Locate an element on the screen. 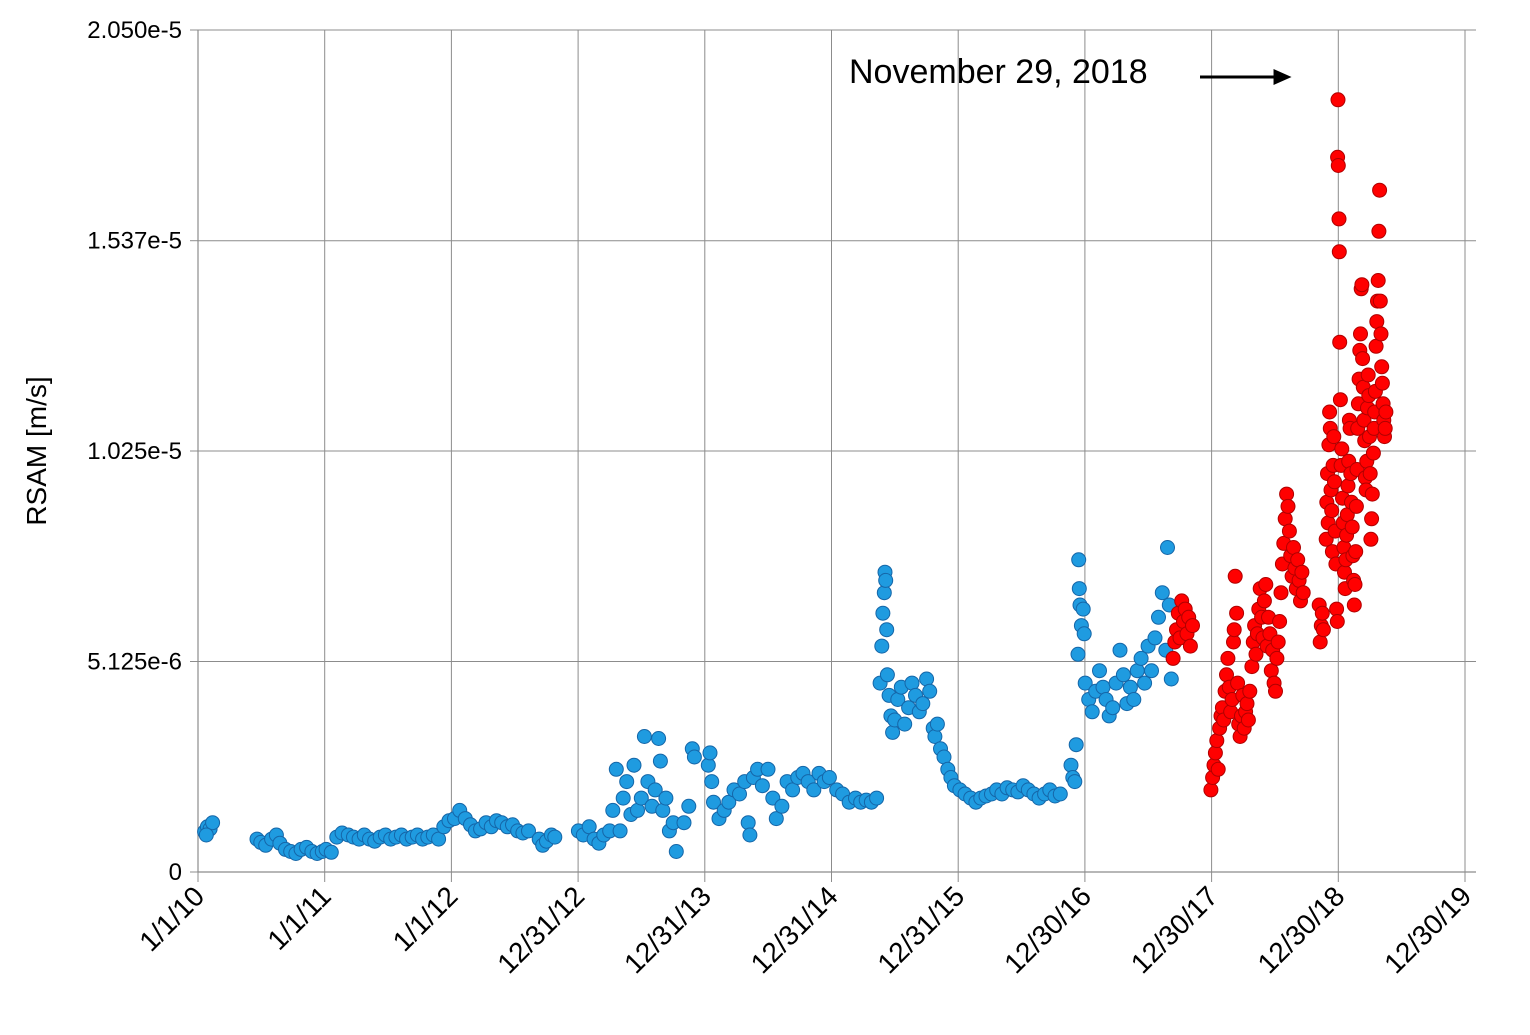  y-tick-label: 1.025e-5 is located at coordinates (134, 451).